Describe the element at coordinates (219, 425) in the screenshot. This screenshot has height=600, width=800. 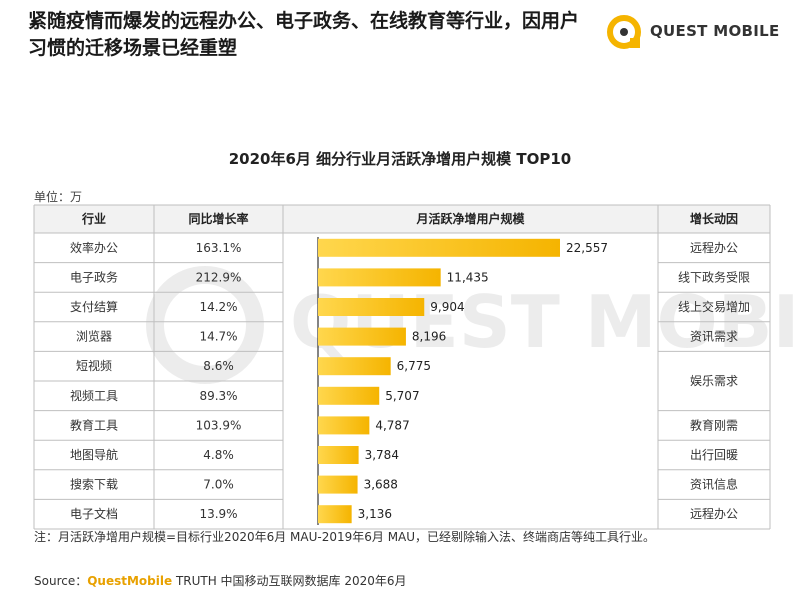
I see `growth-rate-label: 103.9%` at that location.